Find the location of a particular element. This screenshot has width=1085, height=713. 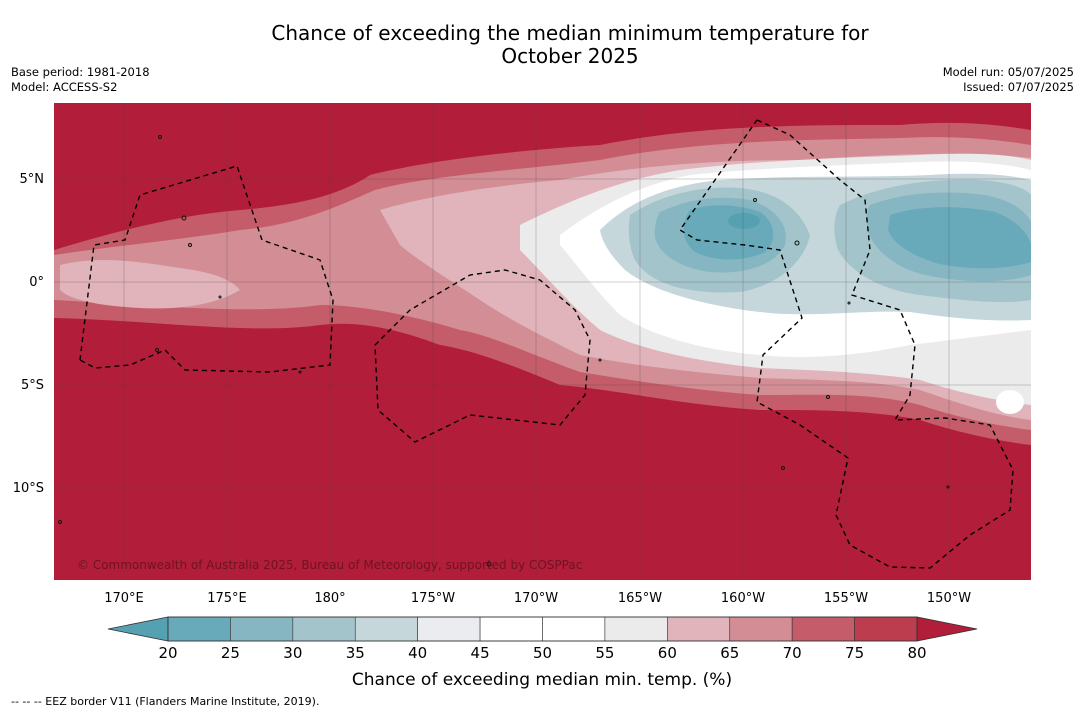

colorbar-tick-label: 80 is located at coordinates (916, 653).